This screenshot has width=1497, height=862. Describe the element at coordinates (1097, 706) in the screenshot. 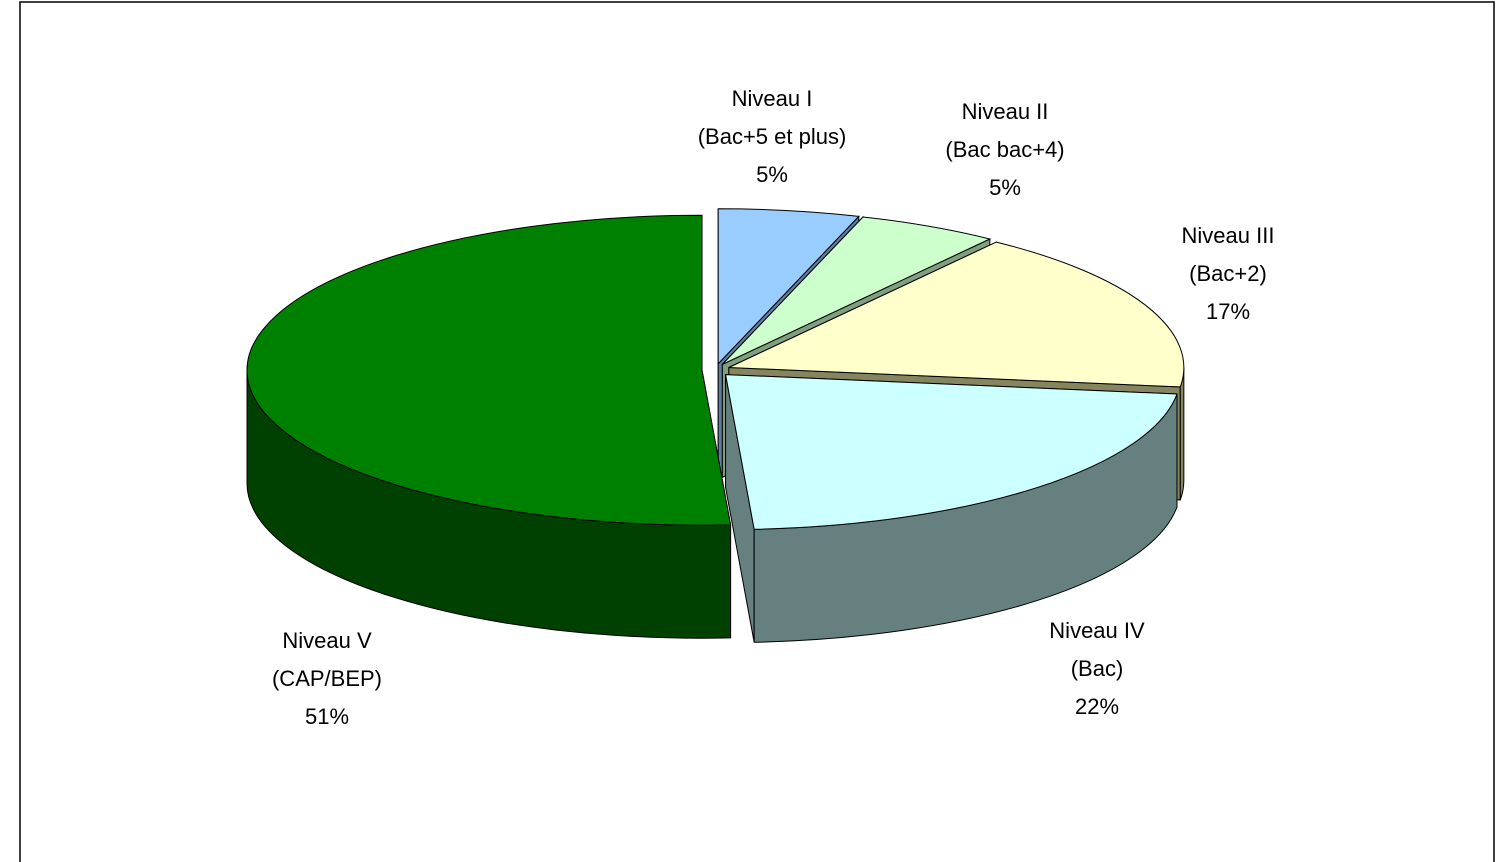

I see `value-label: 22%` at that location.